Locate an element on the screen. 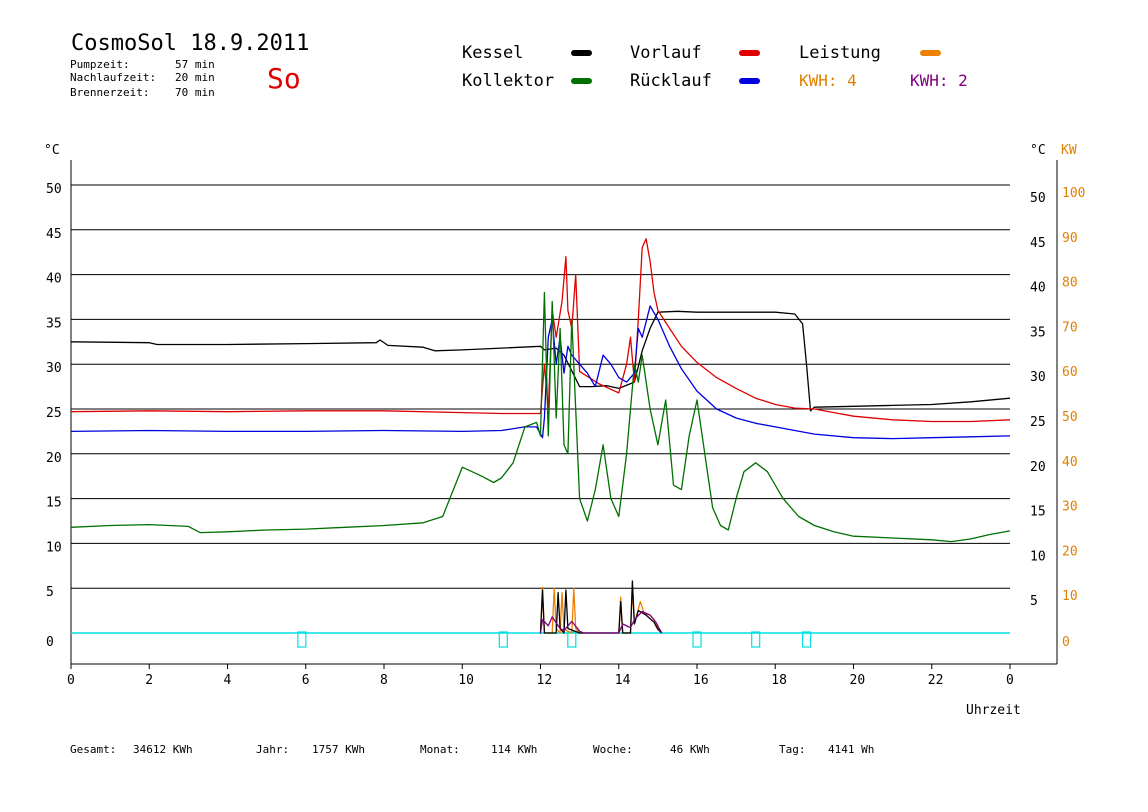  y-tick-label-right: 15 is located at coordinates (1038, 512).